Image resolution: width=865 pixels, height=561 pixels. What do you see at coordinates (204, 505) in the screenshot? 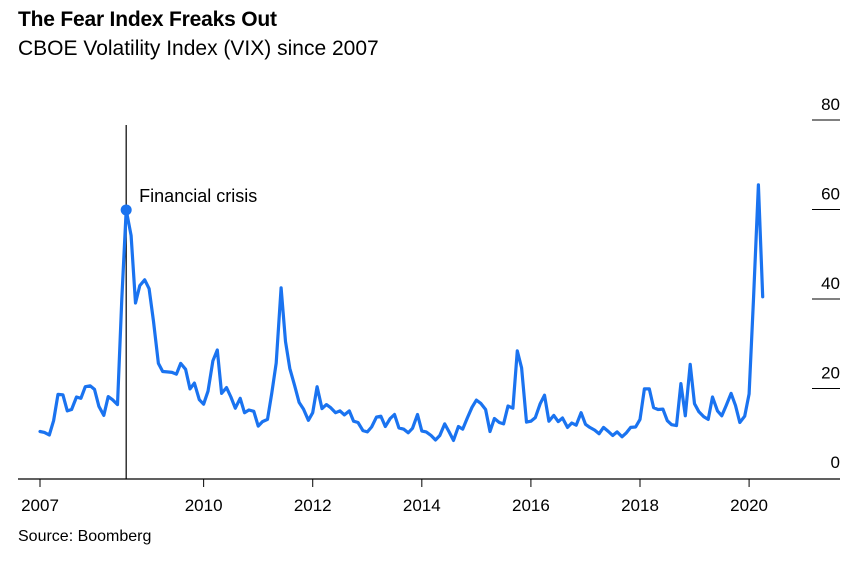
I see `x-tick-label-2010: 2010` at bounding box center [204, 505].